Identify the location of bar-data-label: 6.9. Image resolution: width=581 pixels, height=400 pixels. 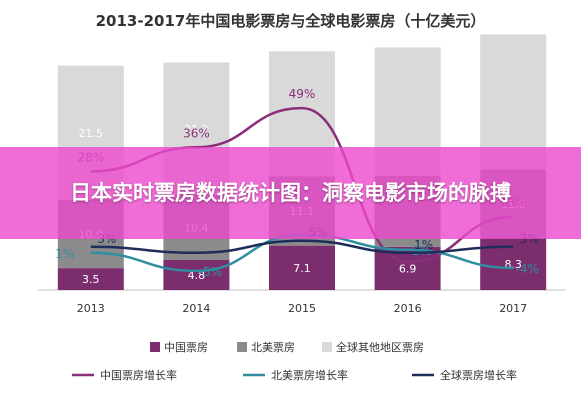
(408, 268).